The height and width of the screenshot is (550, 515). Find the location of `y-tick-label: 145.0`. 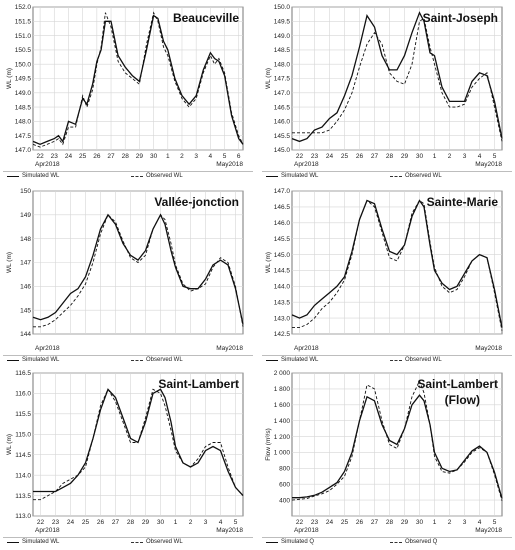

y-tick-label: 145.0 is located at coordinates (282, 255).